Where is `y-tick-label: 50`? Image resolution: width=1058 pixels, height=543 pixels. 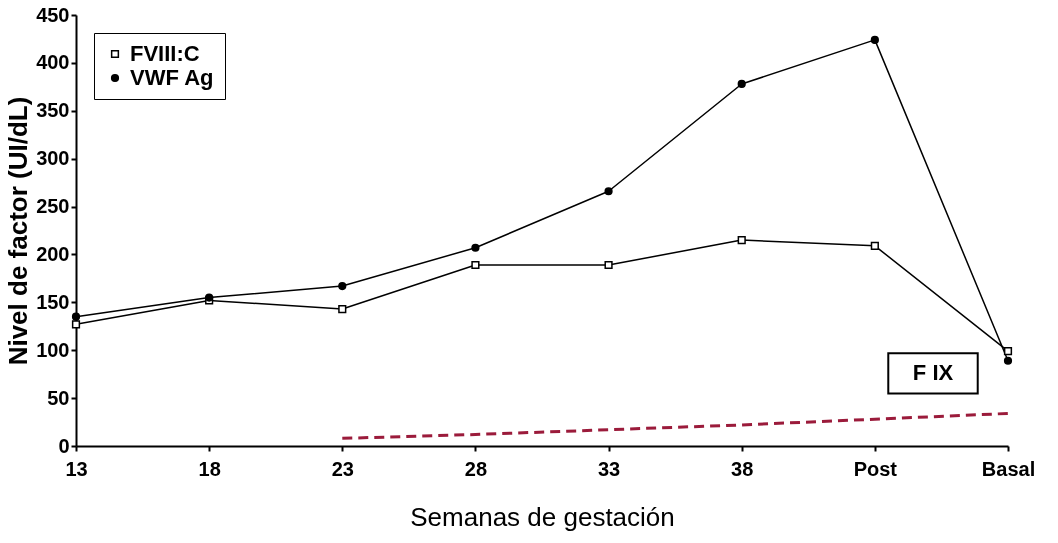 y-tick-label: 50 is located at coordinates (58, 397).